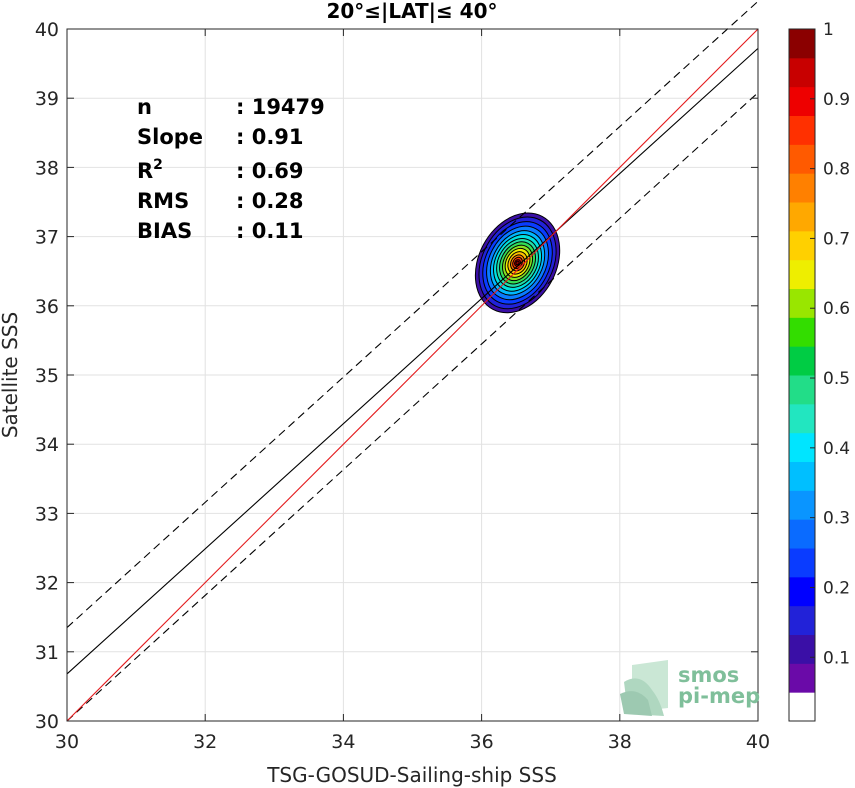 This screenshot has width=855, height=788. What do you see at coordinates (270, 171) in the screenshot?
I see `stat-value-2: : 0.69` at bounding box center [270, 171].